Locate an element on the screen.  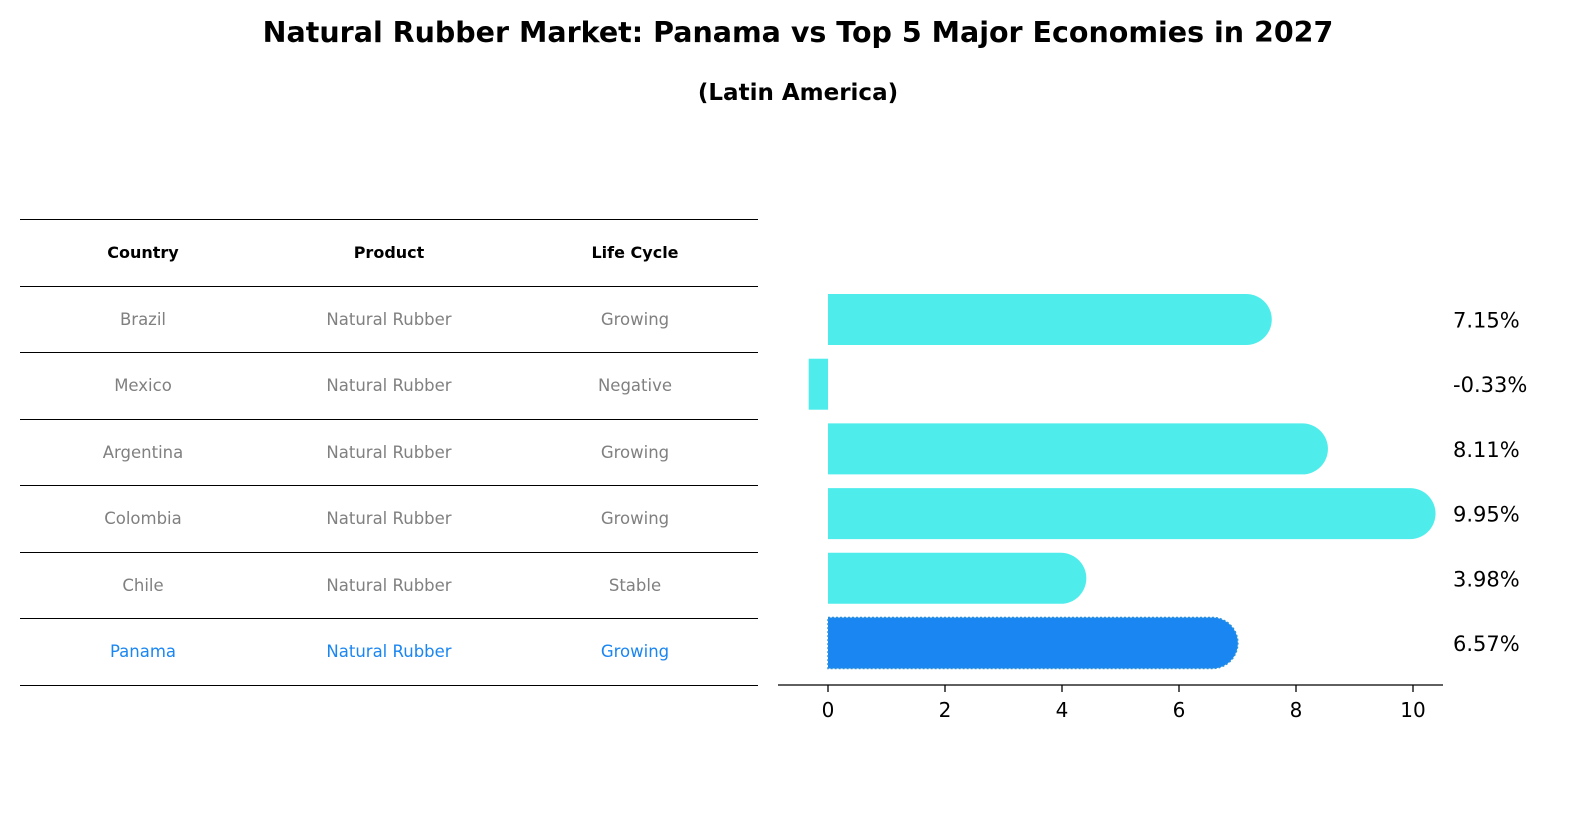
chart-subtitle: (Latin America) is located at coordinates (798, 93).